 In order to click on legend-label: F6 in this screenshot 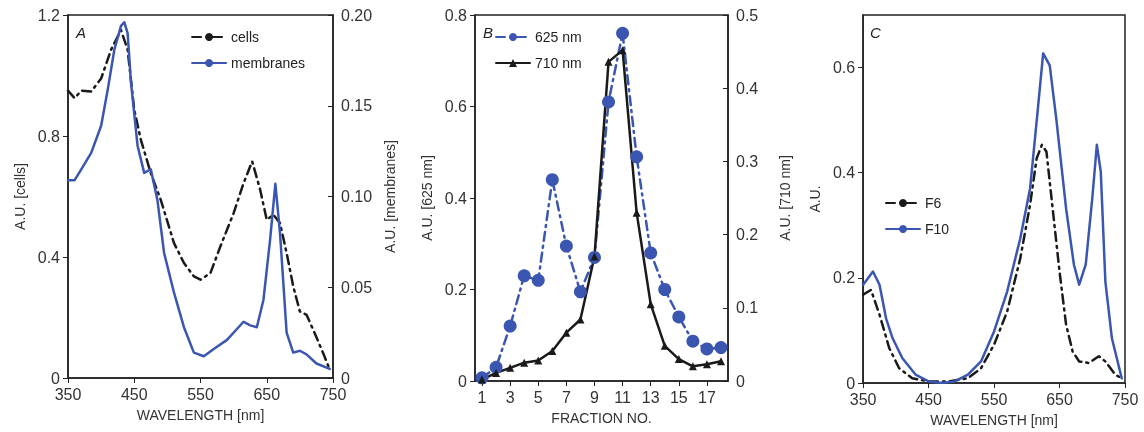, I will do `click(933, 203)`.